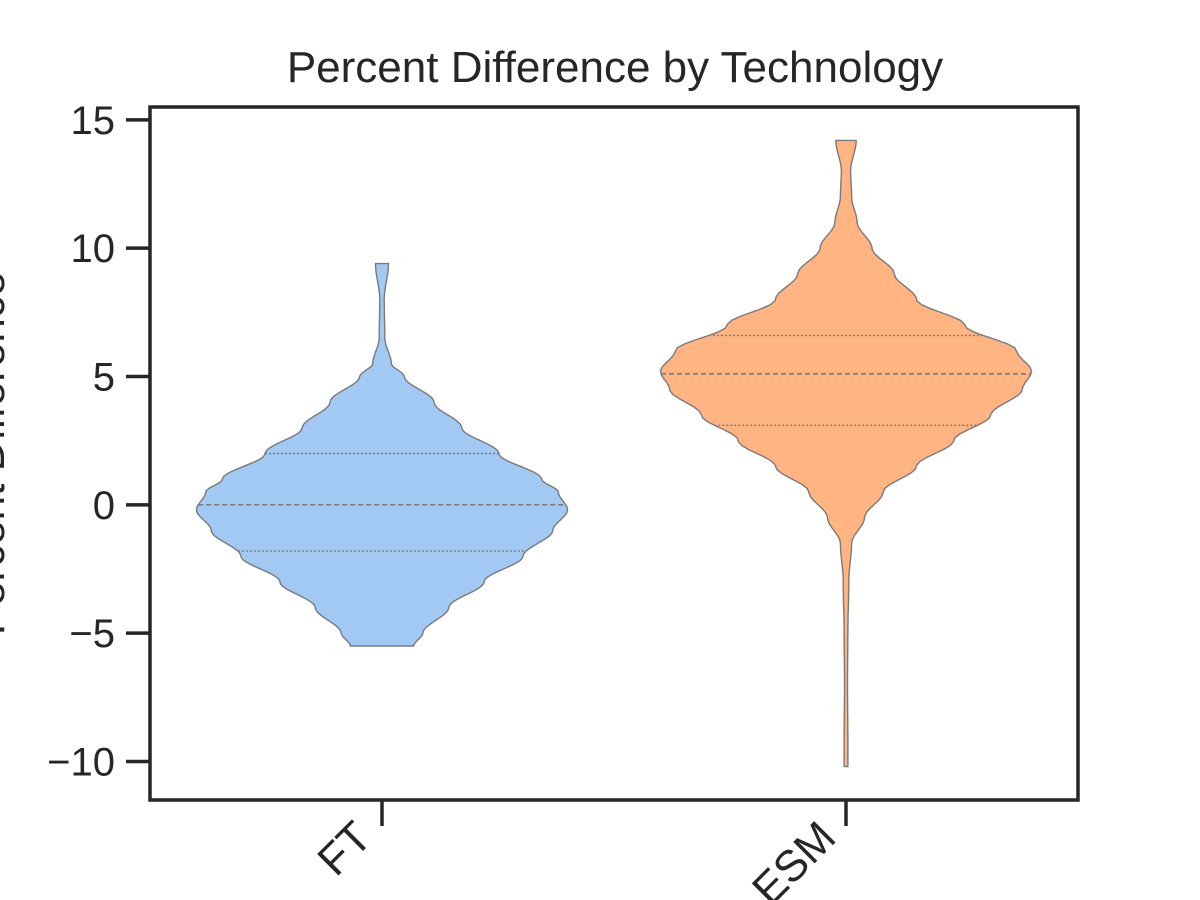 Image resolution: width=1200 pixels, height=900 pixels. I want to click on y-tick-label: 0, so click(104, 506).